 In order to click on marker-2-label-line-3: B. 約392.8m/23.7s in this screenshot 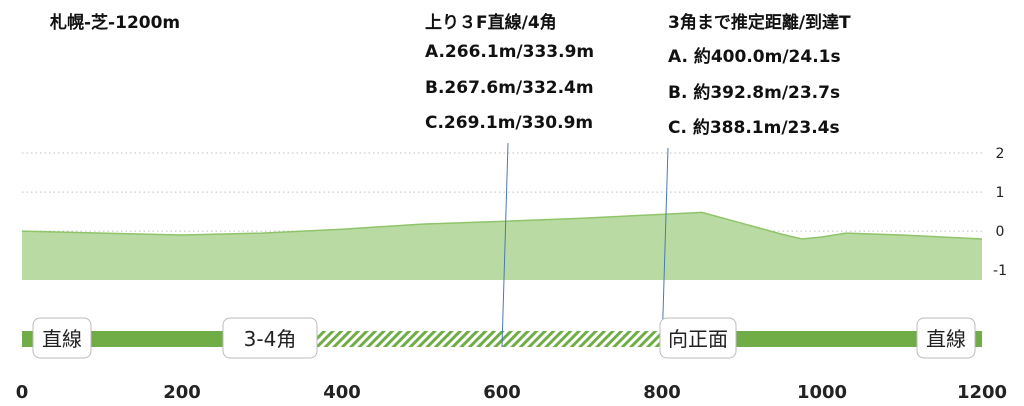, I will do `click(754, 93)`.